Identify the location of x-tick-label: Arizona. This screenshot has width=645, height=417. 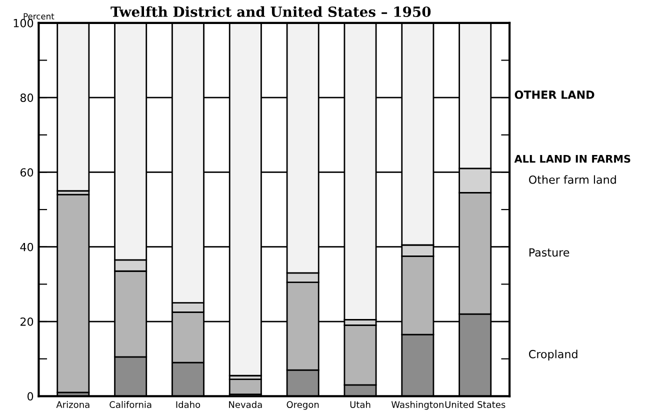
(73, 404).